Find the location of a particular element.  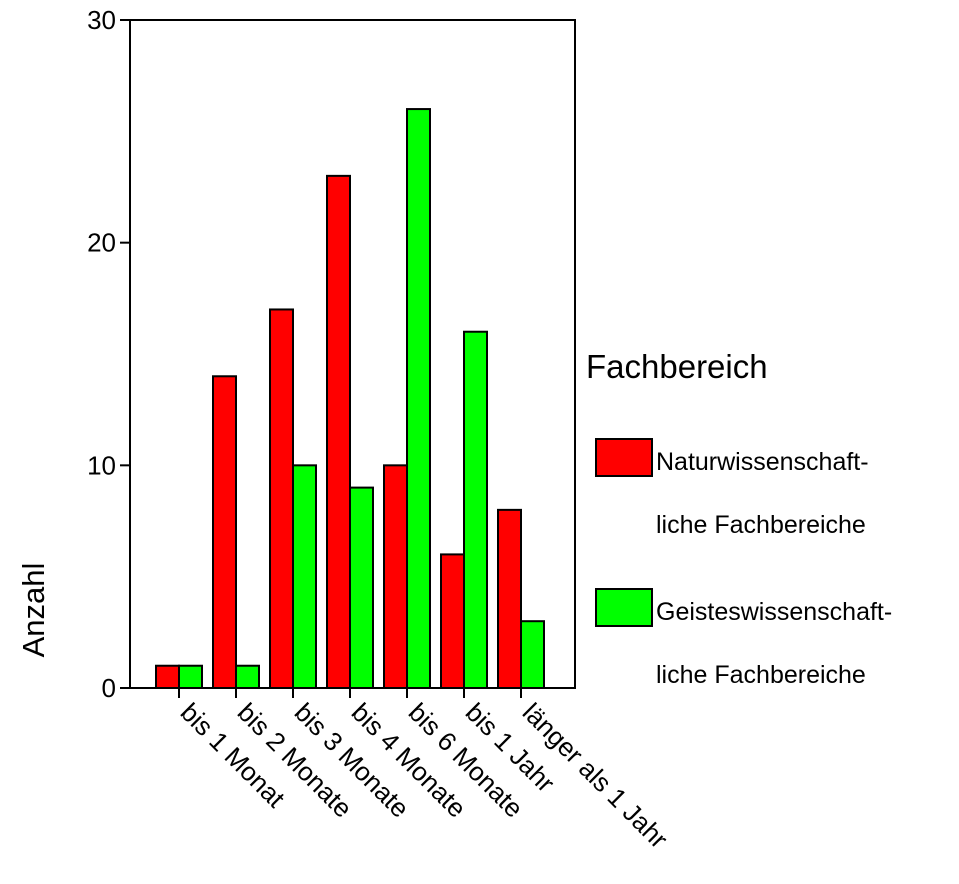

legend-title: Fachbereich is located at coordinates (677, 366).